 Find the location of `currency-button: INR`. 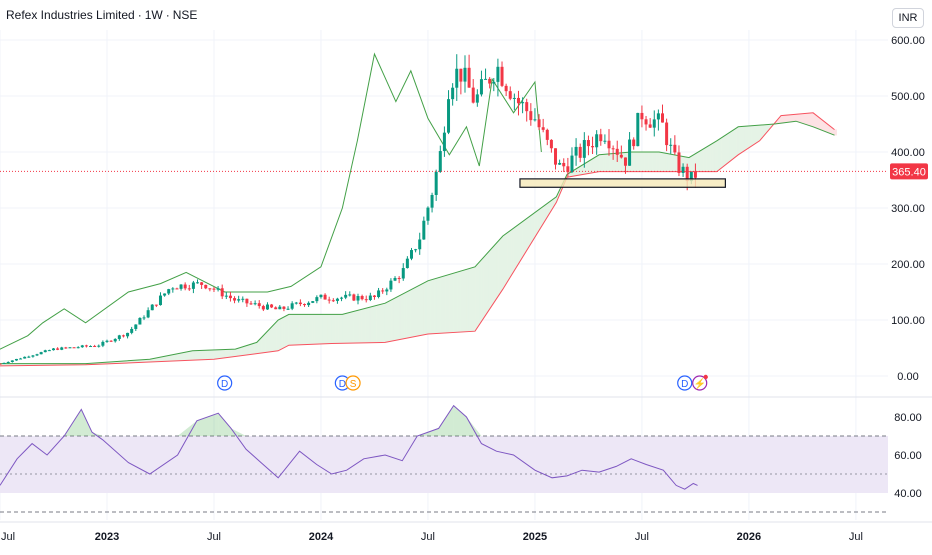

currency-button: INR is located at coordinates (908, 18).